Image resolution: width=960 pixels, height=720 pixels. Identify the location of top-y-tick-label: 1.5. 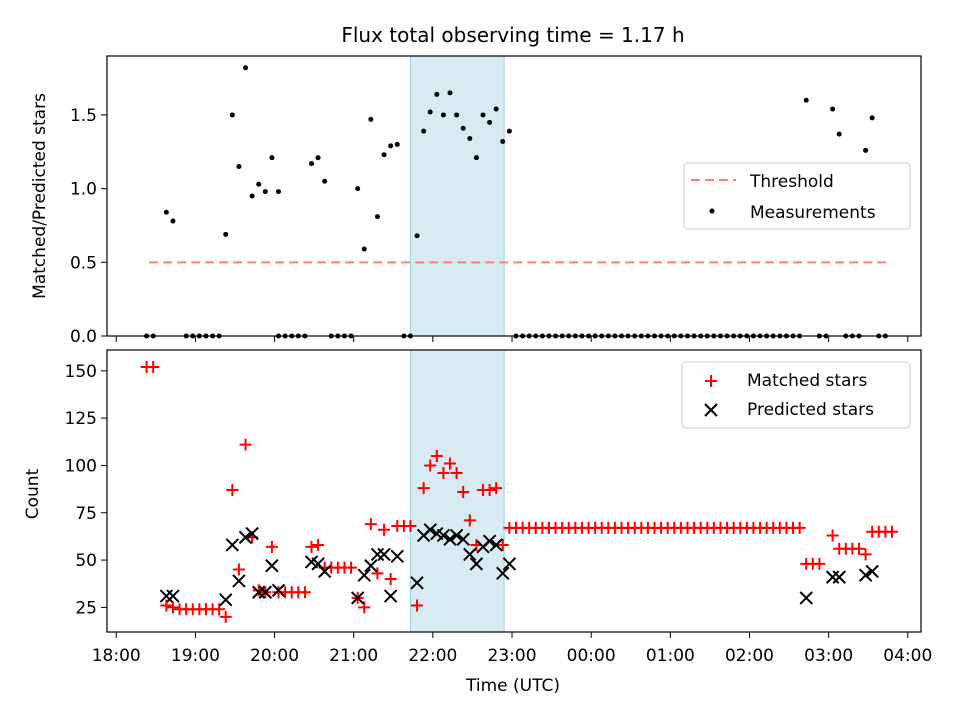
(83, 116).